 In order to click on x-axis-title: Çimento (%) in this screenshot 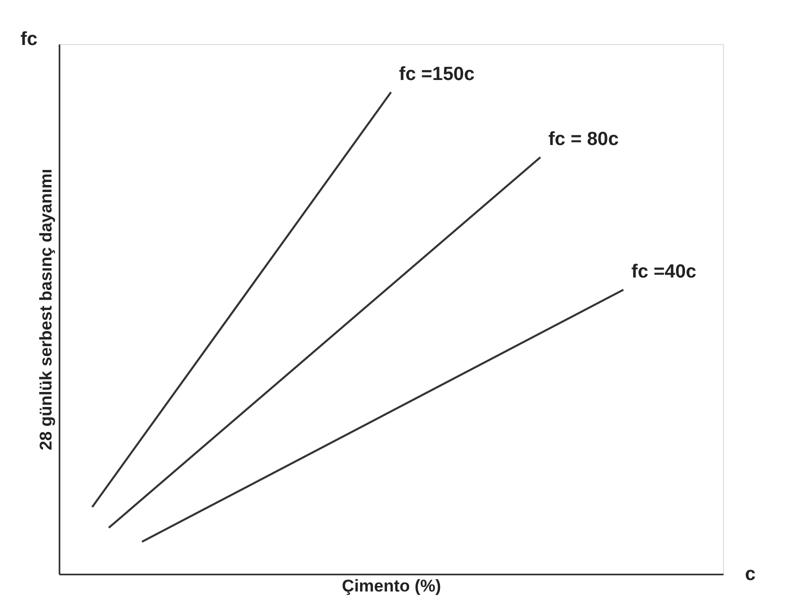, I will do `click(392, 586)`.